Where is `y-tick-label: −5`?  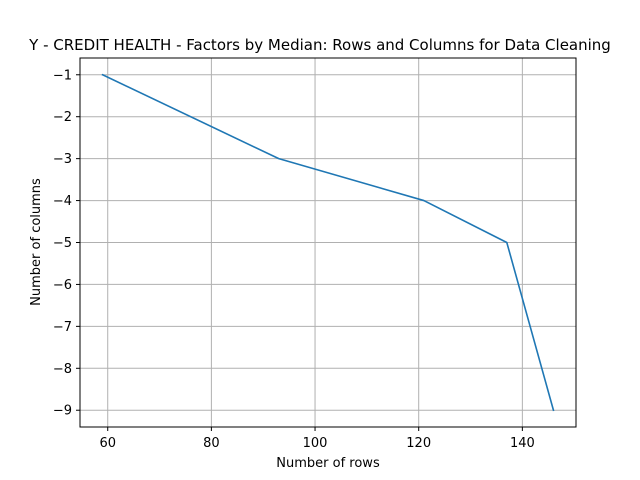
y-tick-label: −5 is located at coordinates (62, 243).